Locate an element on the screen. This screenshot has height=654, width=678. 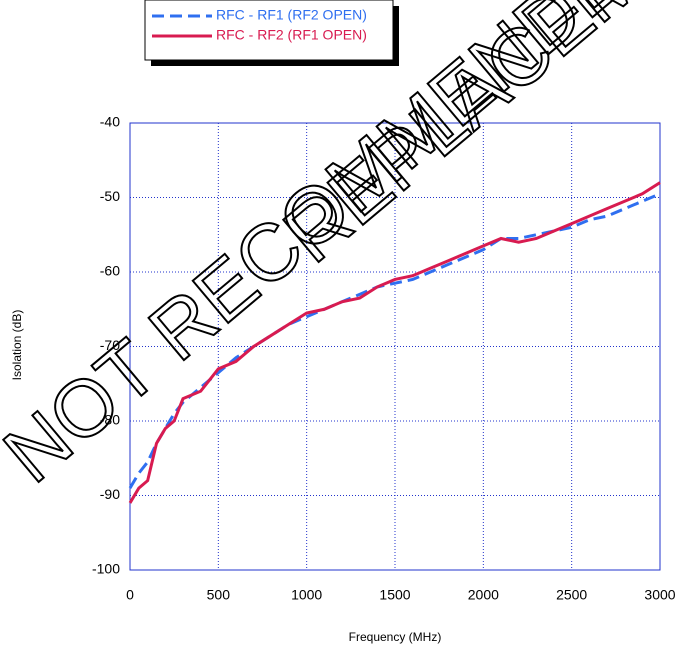
y-tick-label: -100 is located at coordinates (106, 569).